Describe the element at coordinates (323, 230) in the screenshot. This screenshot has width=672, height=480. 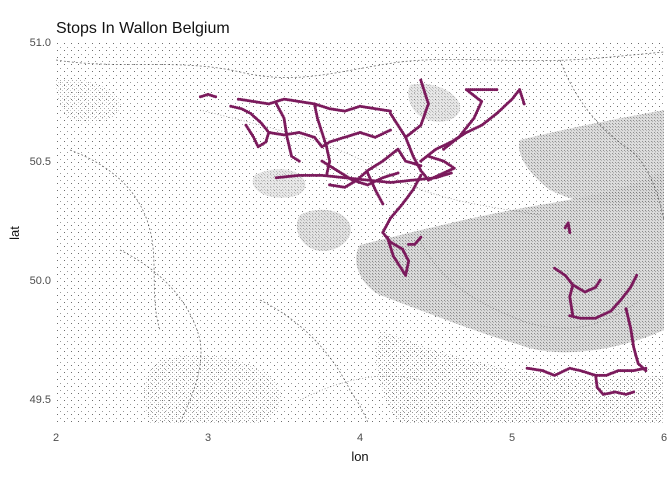
I see `basemap-terrain-center` at that location.